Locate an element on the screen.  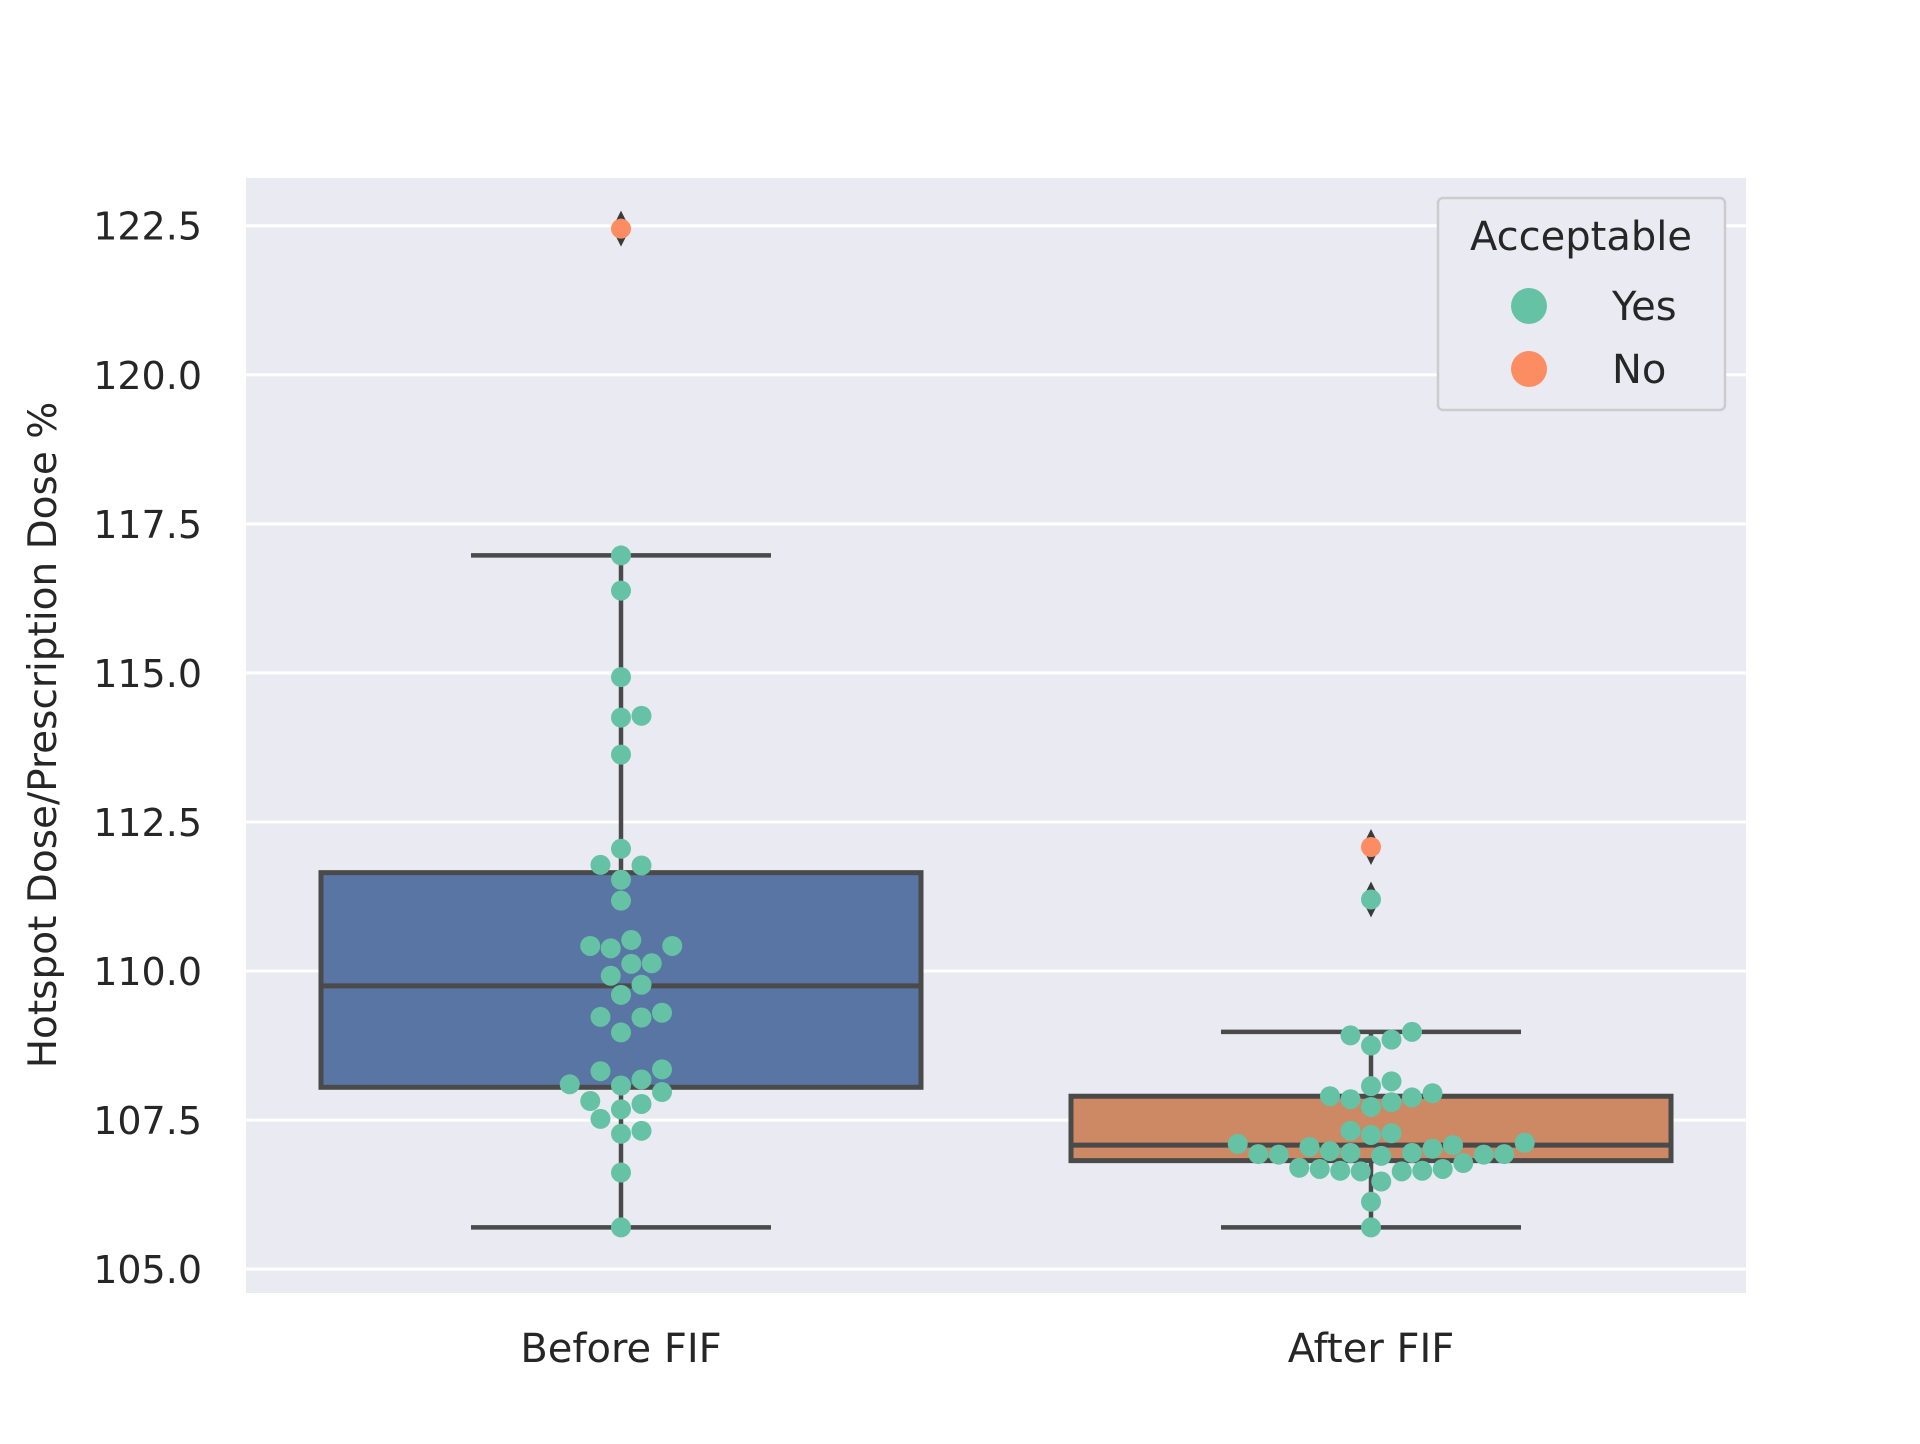
y-tick-label: 115.0 is located at coordinates (147, 674).